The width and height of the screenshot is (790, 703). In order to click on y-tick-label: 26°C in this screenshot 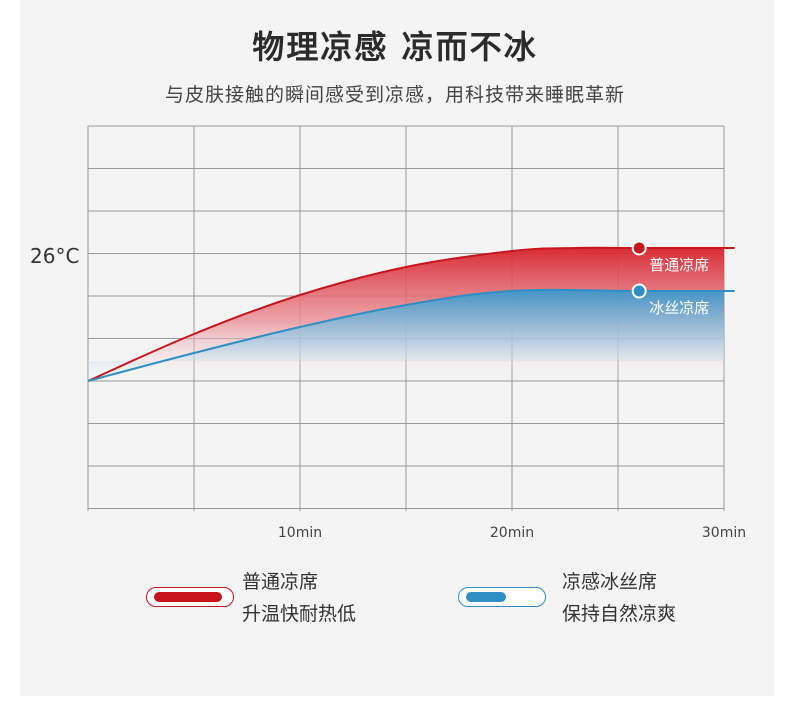, I will do `click(54, 256)`.